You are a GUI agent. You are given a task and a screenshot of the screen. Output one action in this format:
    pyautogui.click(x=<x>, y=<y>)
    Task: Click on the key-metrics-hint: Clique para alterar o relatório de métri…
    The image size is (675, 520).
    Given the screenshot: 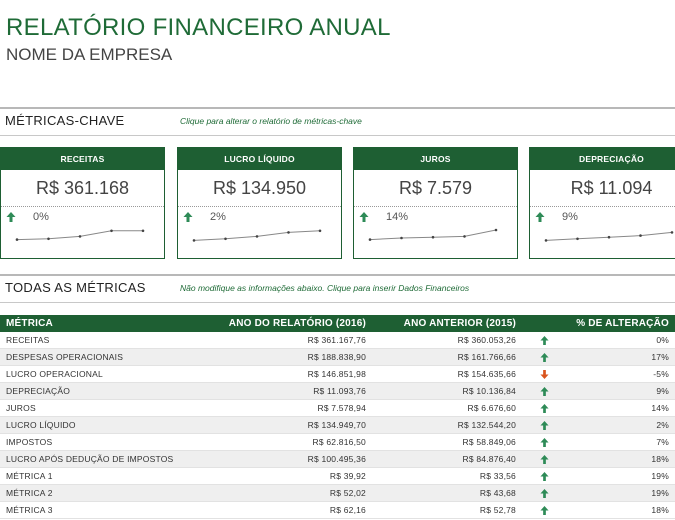 What is the action you would take?
    pyautogui.click(x=271, y=121)
    